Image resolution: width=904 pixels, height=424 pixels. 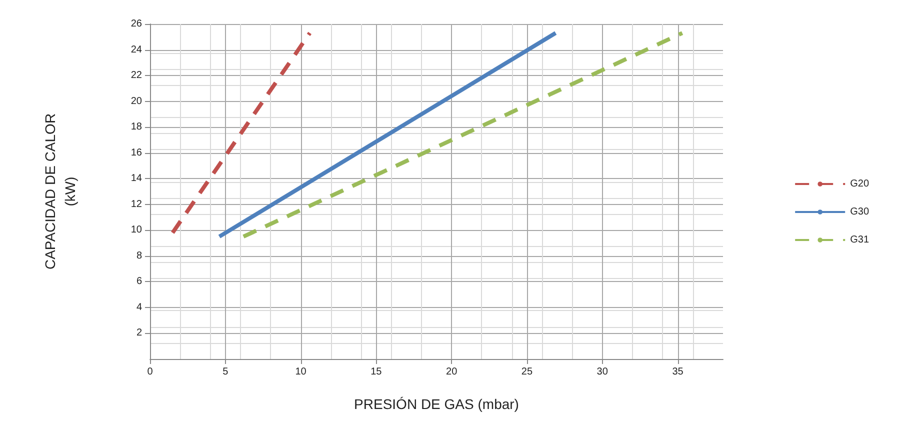 I want to click on y-tick-label: 18, so click(x=136, y=127).